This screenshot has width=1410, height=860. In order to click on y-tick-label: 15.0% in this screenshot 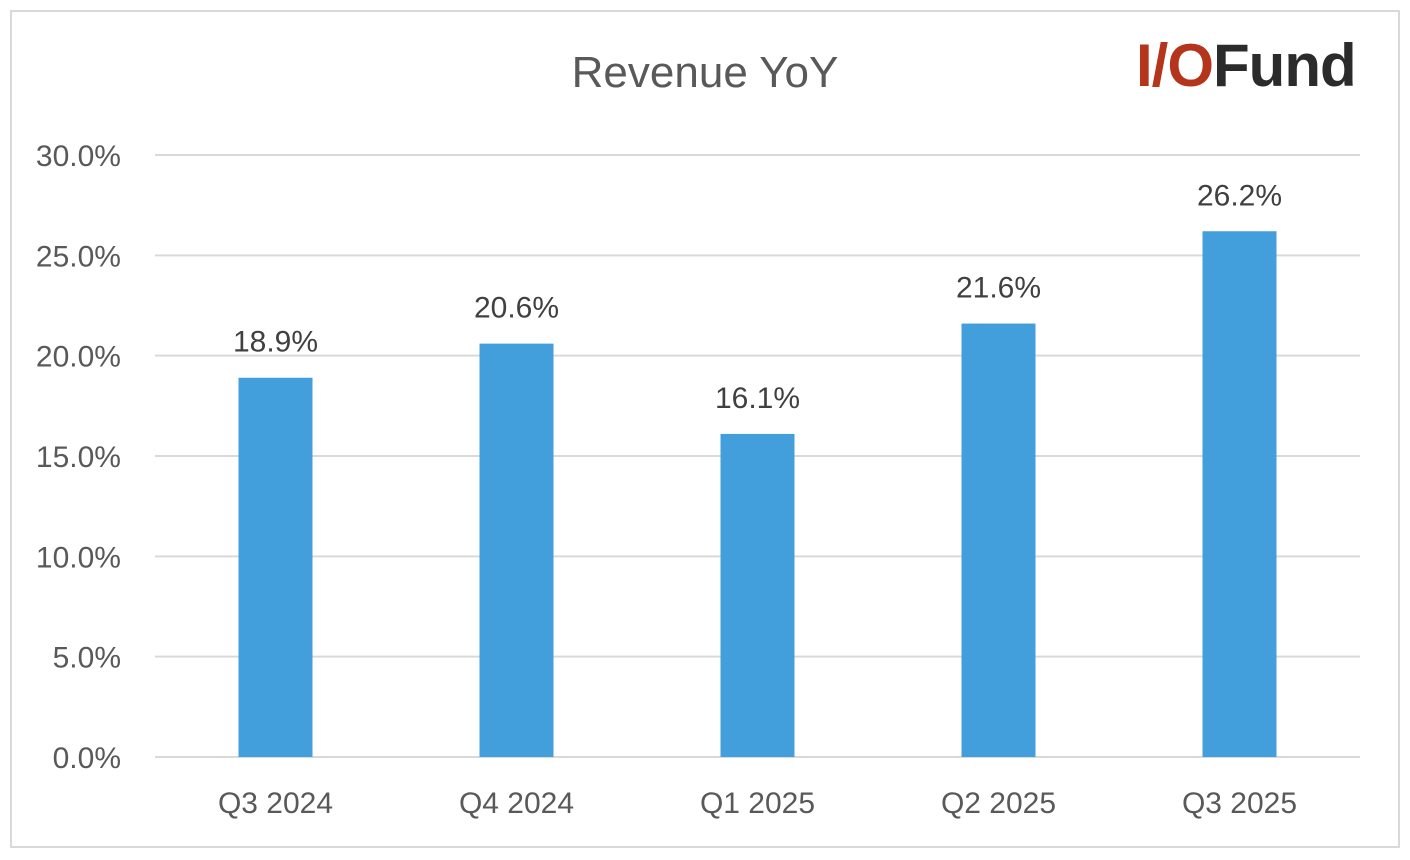, I will do `click(78, 457)`.